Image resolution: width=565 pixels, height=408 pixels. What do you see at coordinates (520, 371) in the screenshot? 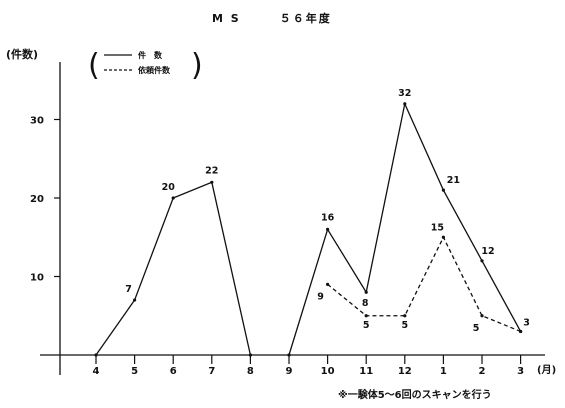
I see `x-tick-label: 3` at bounding box center [520, 371].